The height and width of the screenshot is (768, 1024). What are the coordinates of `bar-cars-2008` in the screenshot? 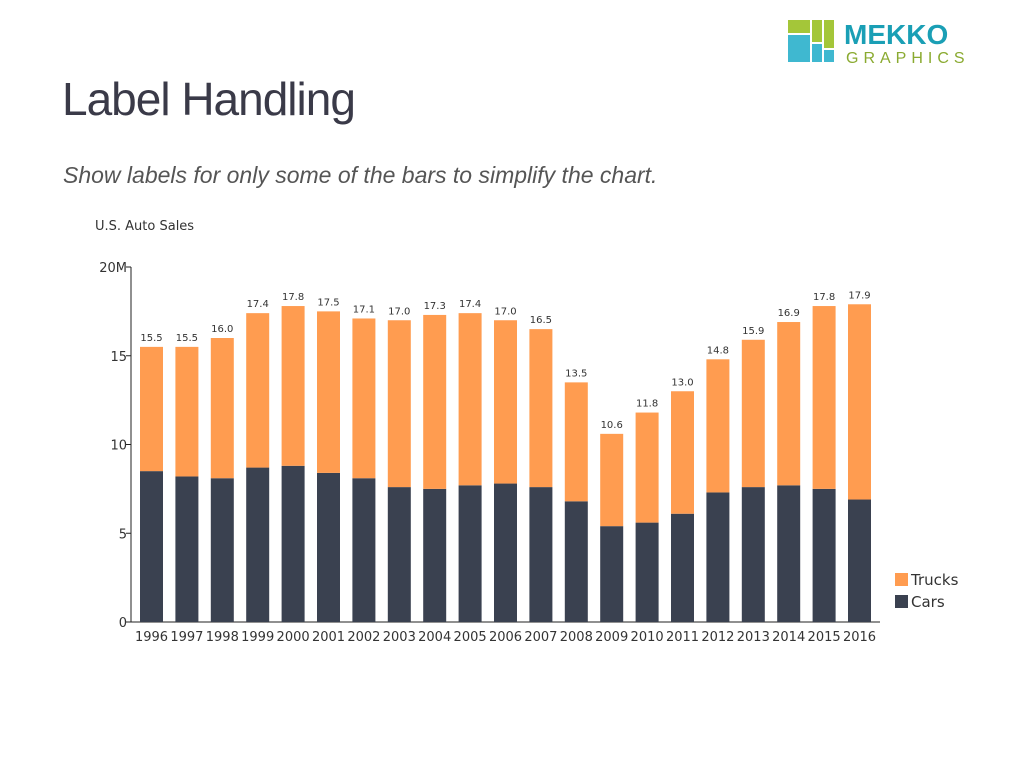 It's located at (576, 561).